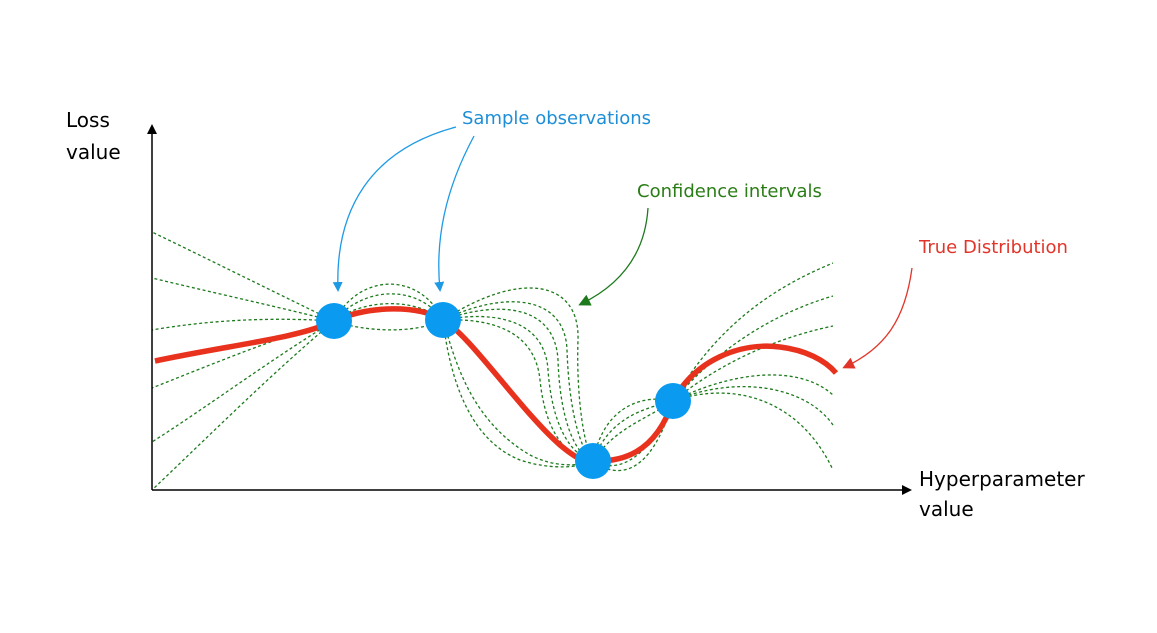  I want to click on y-axis-label-line1: Loss, so click(88, 120).